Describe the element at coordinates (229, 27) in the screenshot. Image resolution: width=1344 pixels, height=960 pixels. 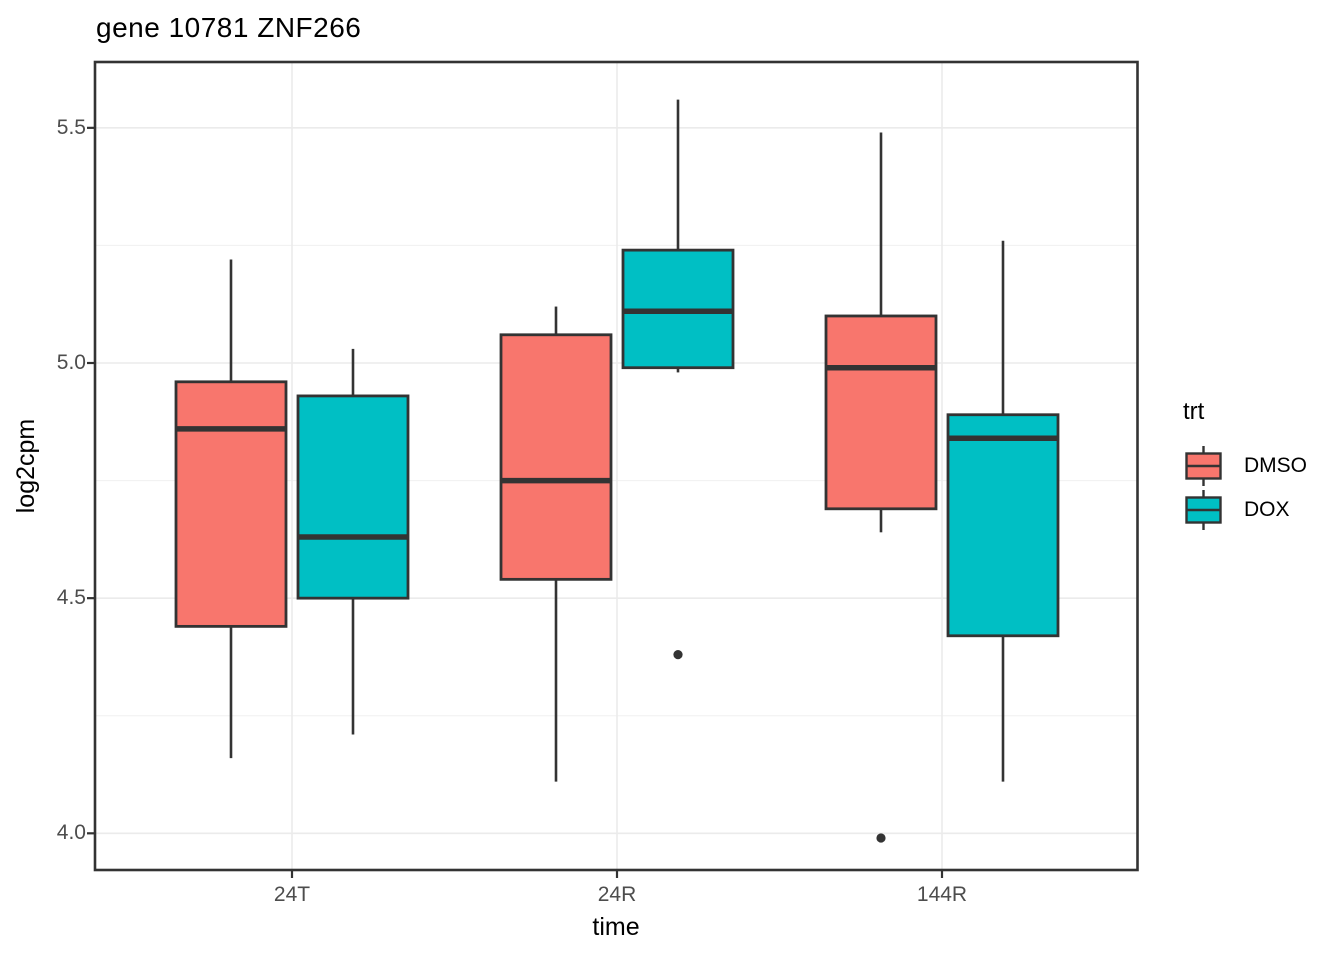
I see `chart-title: gene 10781 ZNF266` at that location.